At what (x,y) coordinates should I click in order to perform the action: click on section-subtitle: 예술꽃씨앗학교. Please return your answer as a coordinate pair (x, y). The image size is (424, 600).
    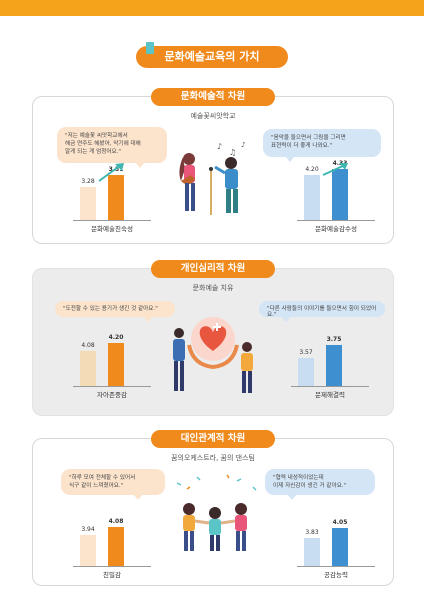
    Looking at the image, I should click on (213, 116).